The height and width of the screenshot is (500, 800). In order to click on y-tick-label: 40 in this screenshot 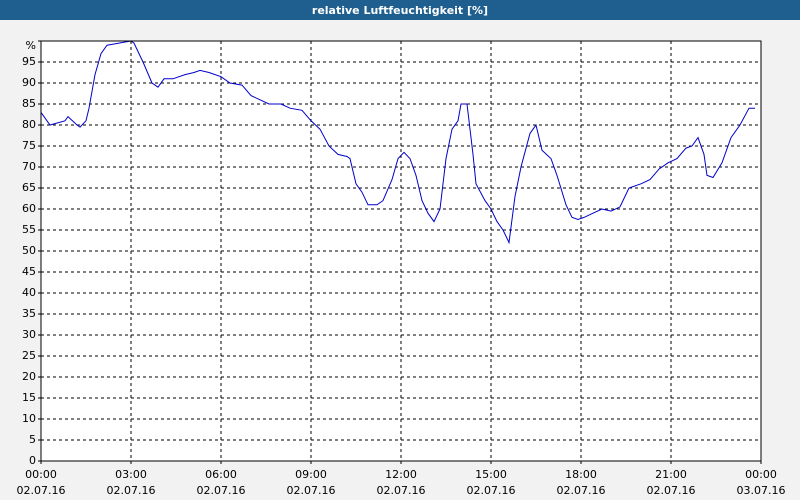, I will do `click(29, 292)`.